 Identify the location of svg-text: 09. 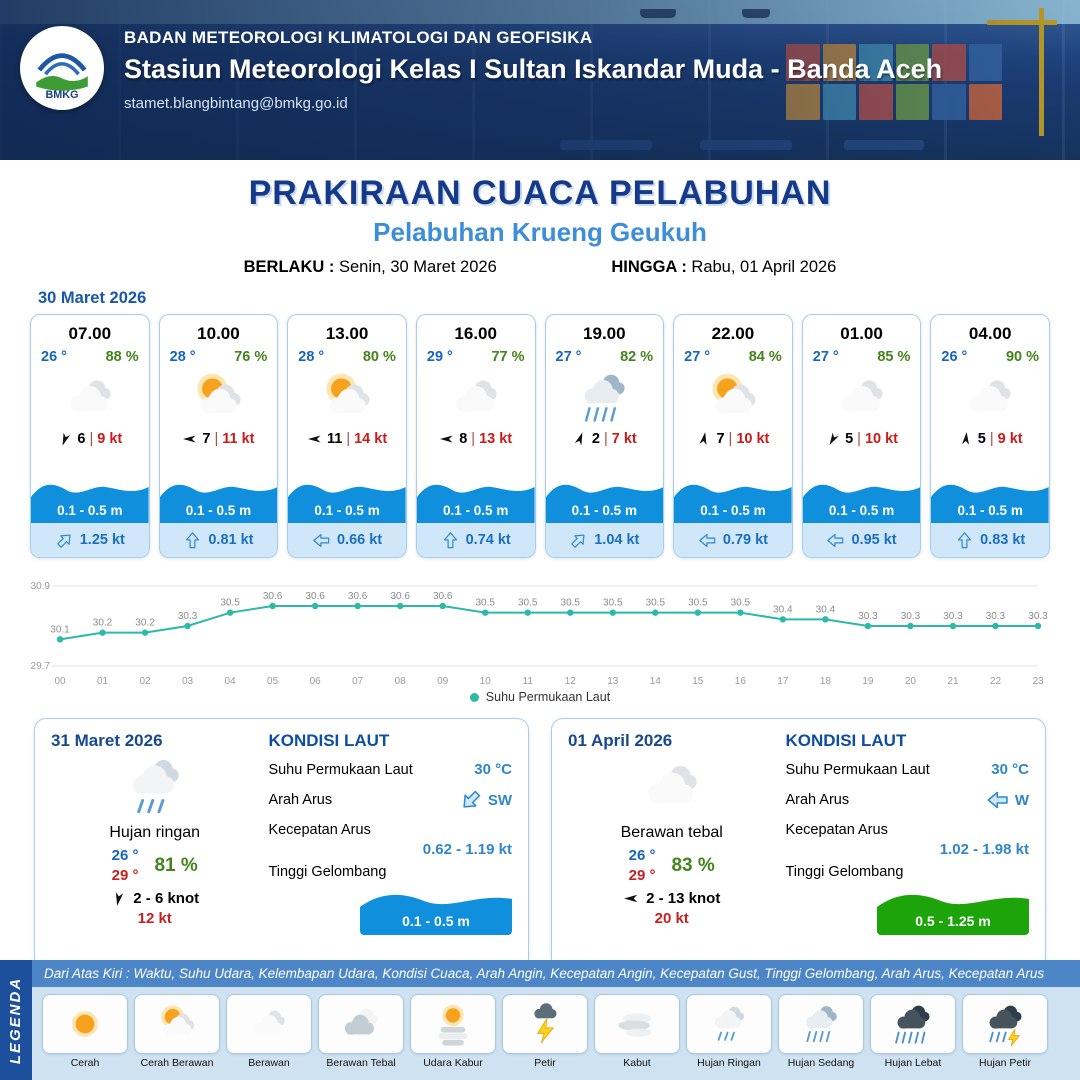
(443, 681).